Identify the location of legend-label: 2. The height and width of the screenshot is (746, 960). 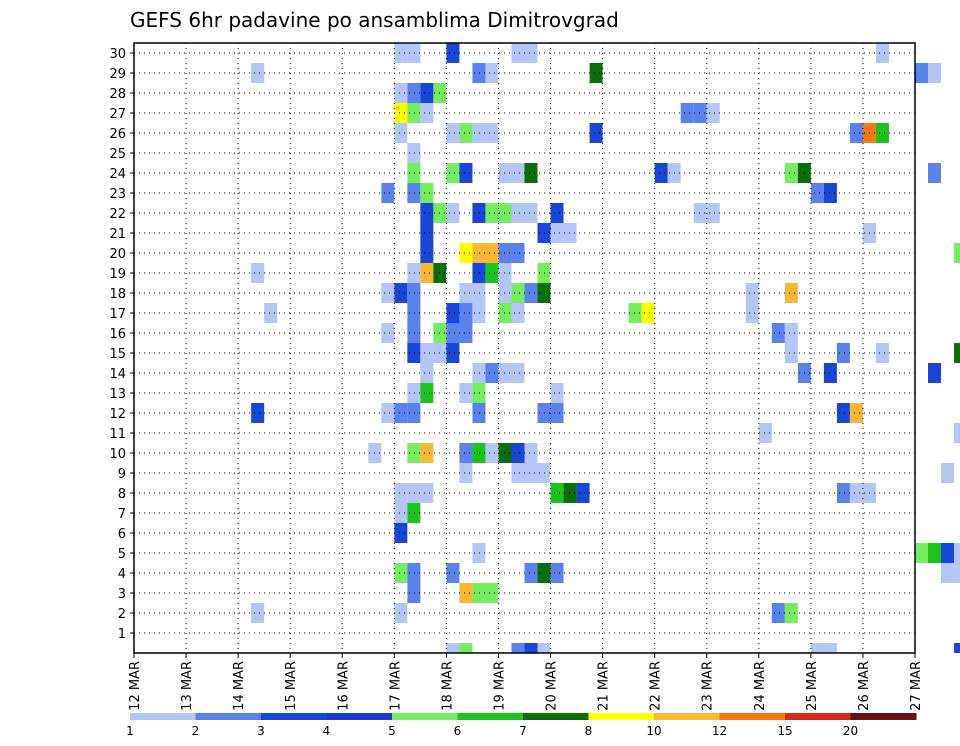
(196, 731).